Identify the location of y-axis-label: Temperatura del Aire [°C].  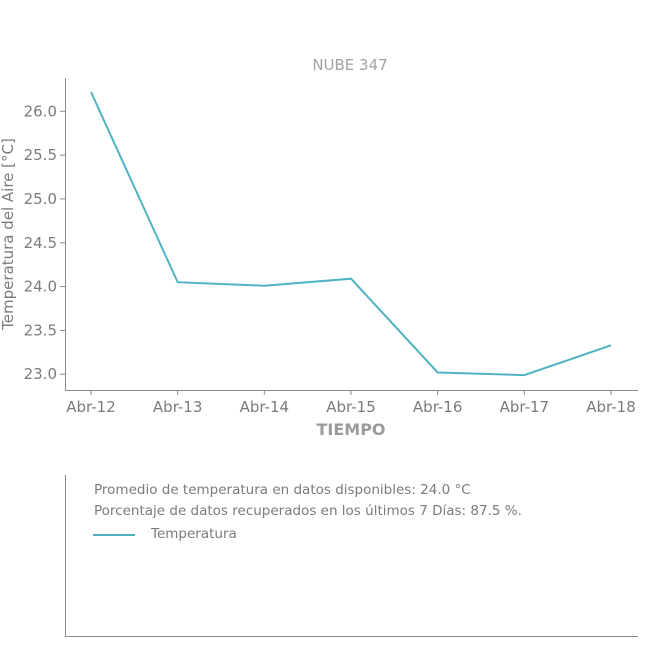
(8, 234).